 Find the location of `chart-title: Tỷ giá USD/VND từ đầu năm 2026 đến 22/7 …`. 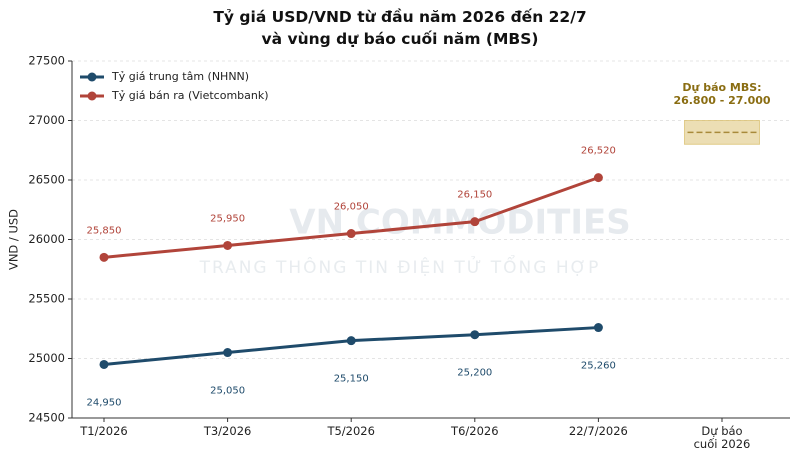

chart-title: Tỷ giá USD/VND từ đầu năm 2026 đến 22/7 … is located at coordinates (400, 28).